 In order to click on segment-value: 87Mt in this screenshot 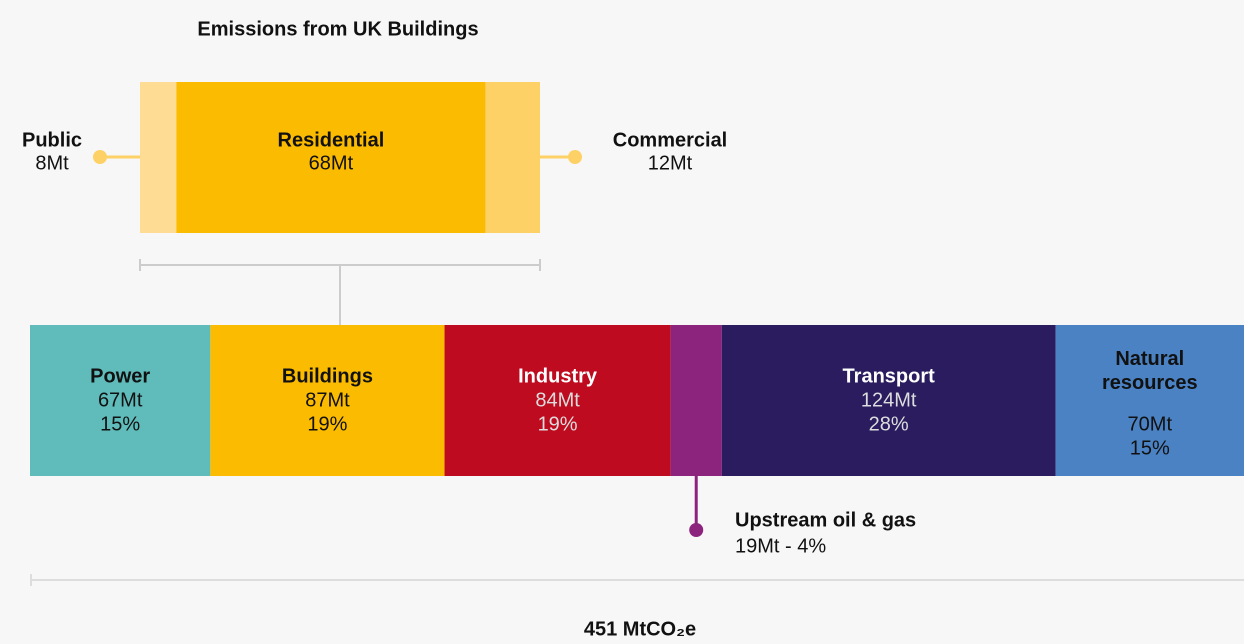, I will do `click(327, 400)`.